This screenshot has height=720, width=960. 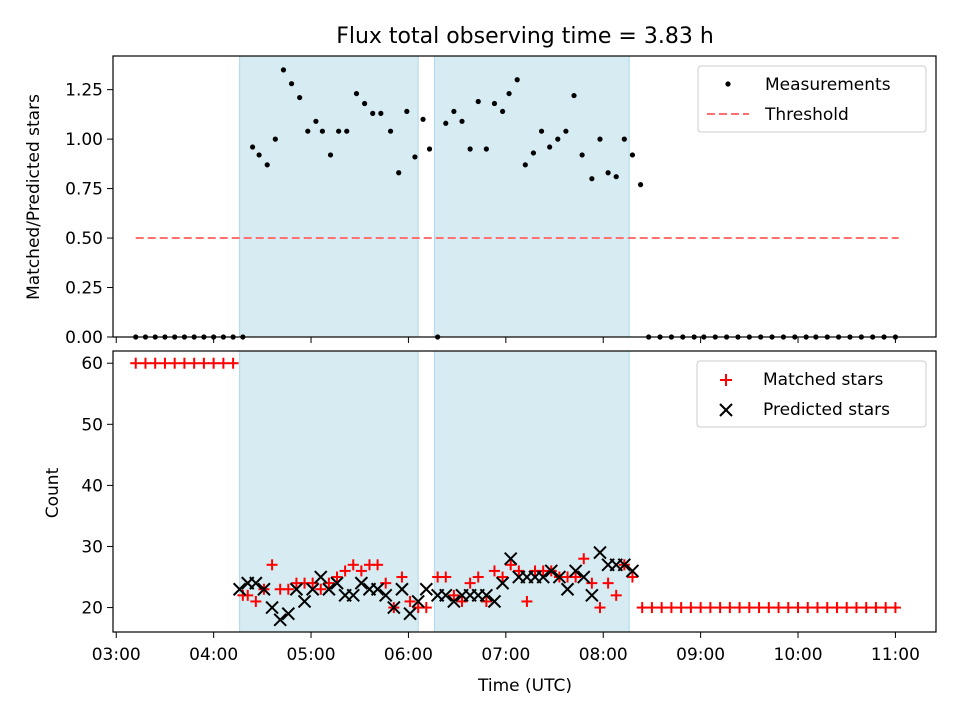 I want to click on x-tick-label: 08:00, so click(x=603, y=655).